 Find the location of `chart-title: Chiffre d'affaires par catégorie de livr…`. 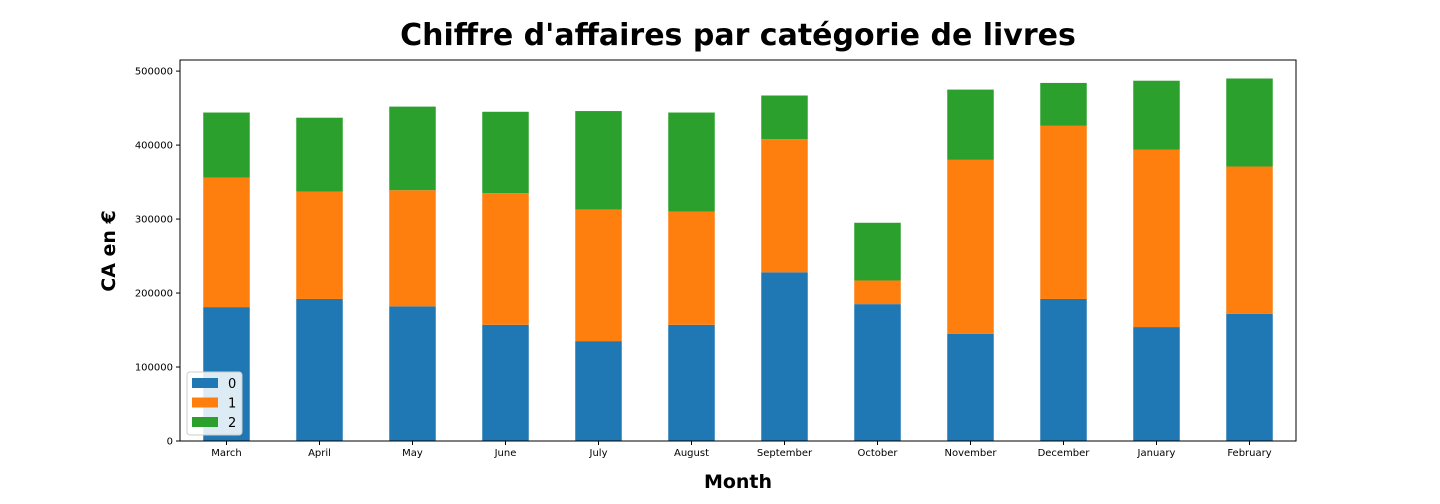

chart-title: Chiffre d'affaires par catégorie de livr… is located at coordinates (738, 35).